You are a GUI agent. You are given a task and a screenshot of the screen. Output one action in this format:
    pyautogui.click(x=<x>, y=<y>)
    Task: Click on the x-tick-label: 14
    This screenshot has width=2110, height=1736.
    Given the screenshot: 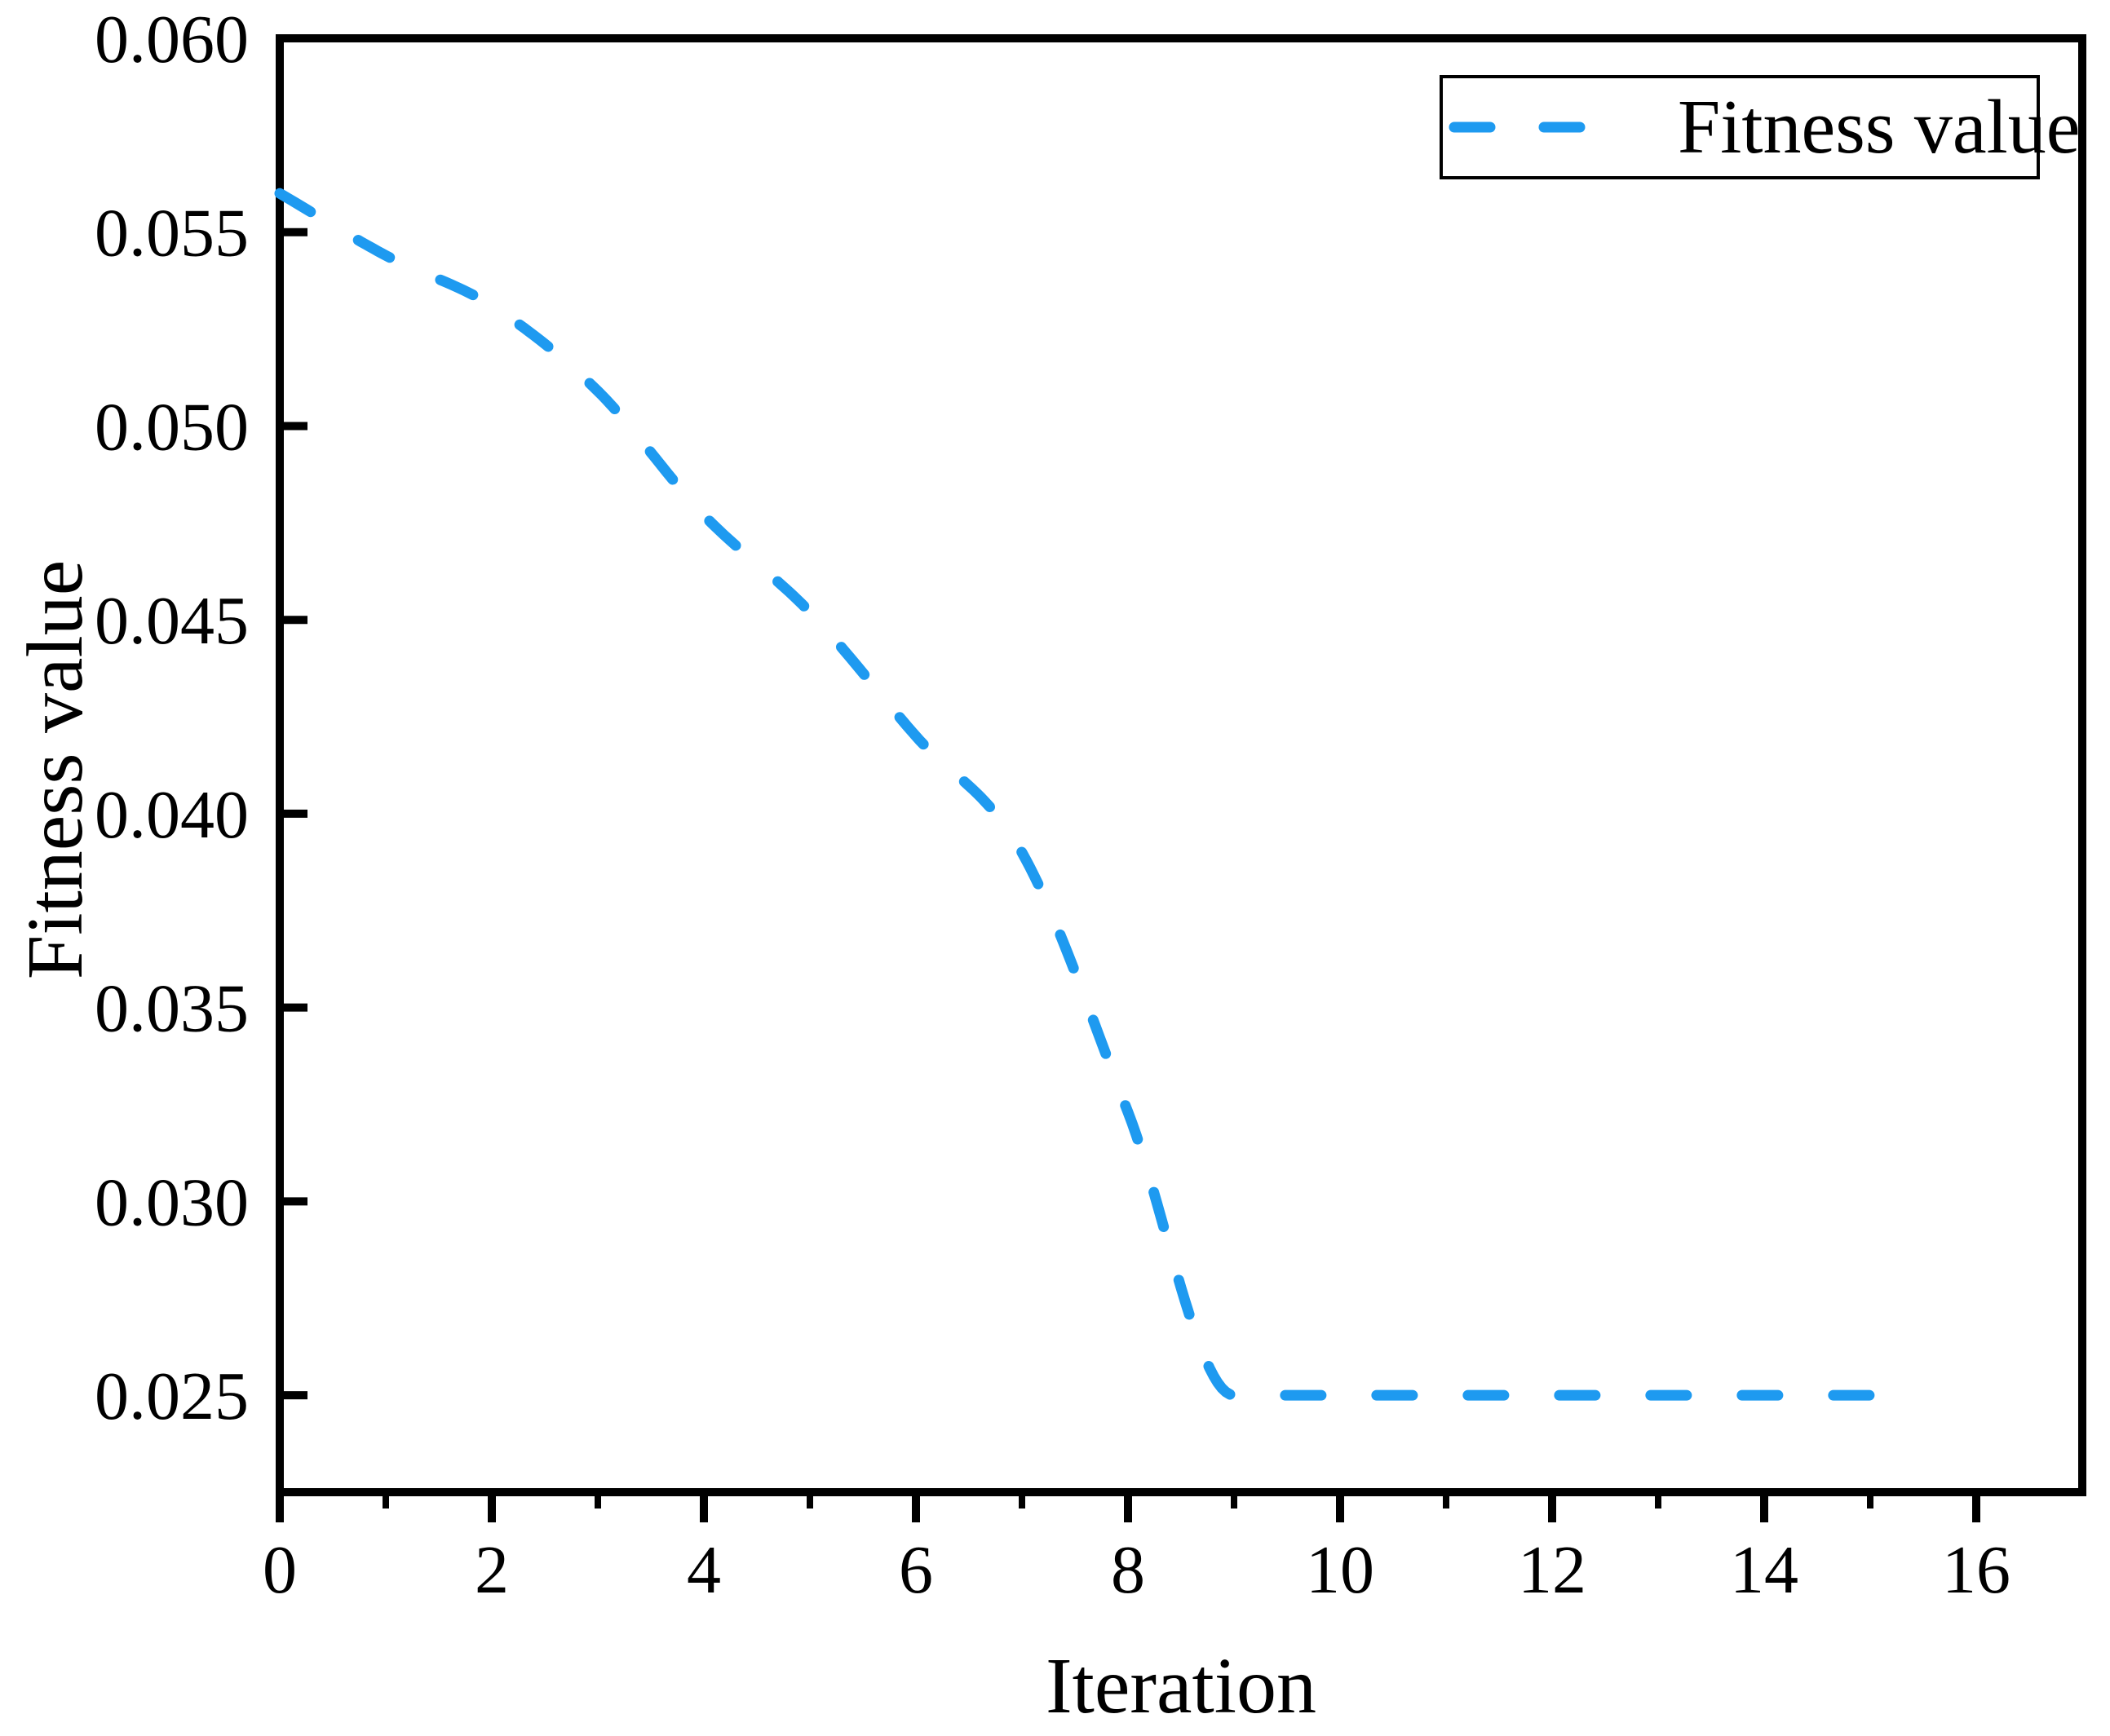 What is the action you would take?
    pyautogui.click(x=1764, y=1570)
    